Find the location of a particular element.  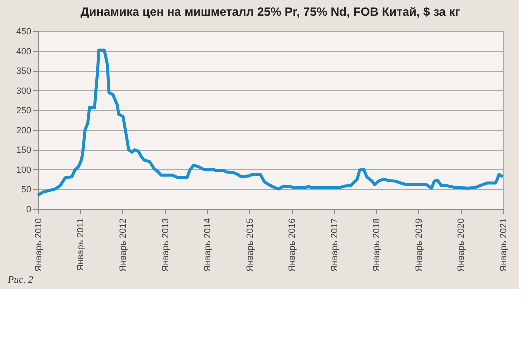

y-tick-label: 100 is located at coordinates (24, 169).